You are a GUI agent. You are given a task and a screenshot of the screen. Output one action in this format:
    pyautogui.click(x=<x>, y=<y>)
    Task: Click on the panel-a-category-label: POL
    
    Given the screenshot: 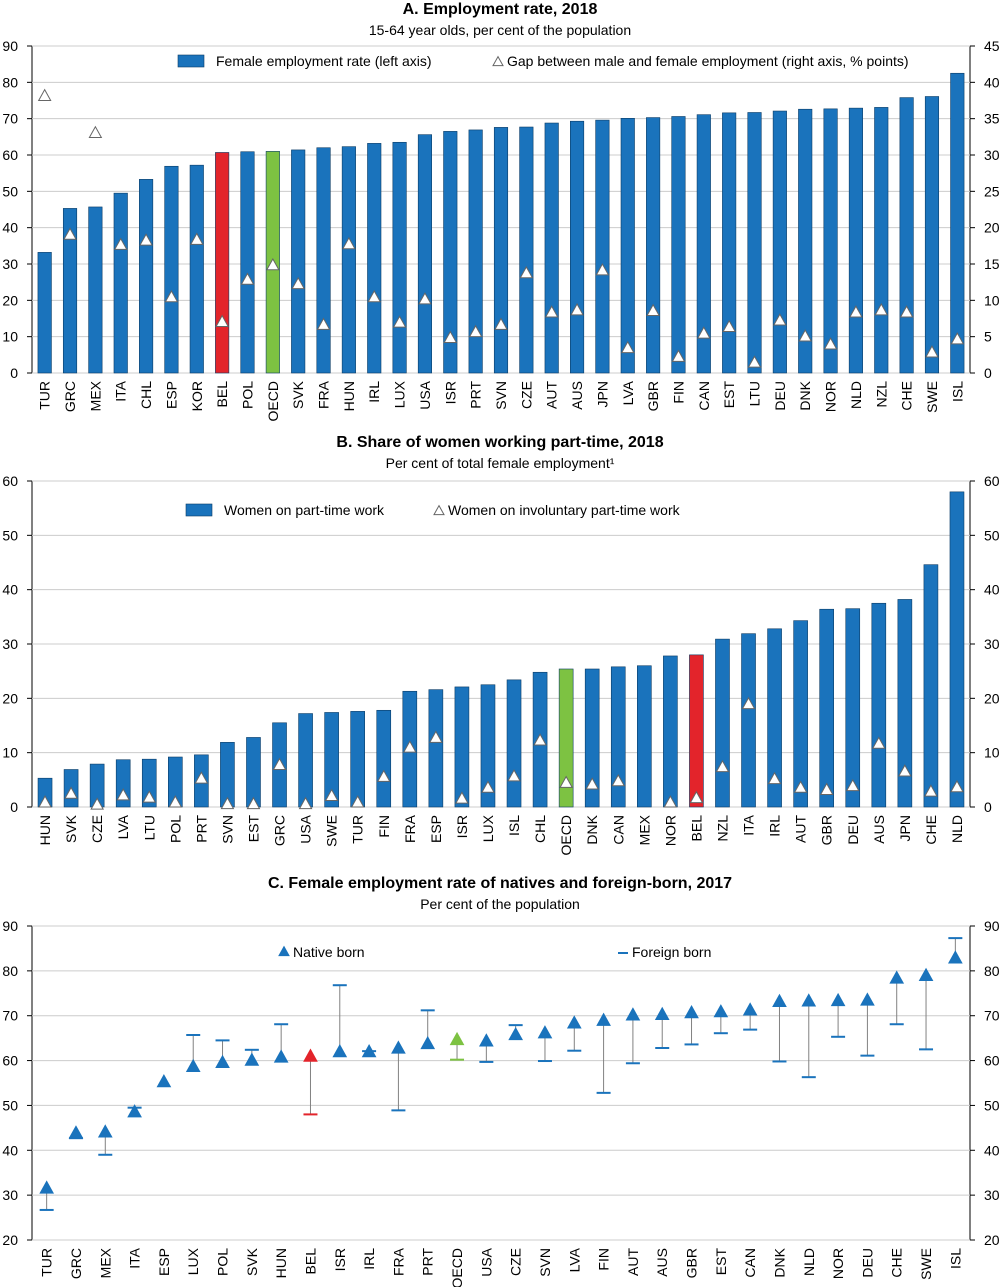 What is the action you would take?
    pyautogui.click(x=247, y=395)
    